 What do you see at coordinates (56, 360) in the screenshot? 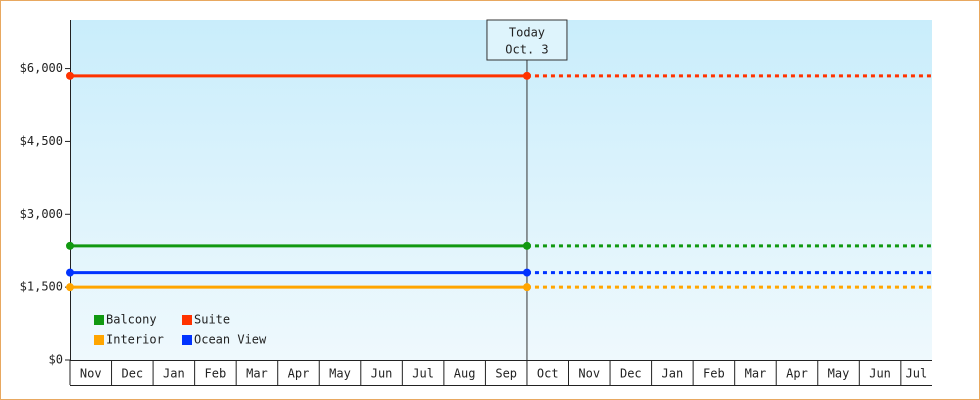
I see `y-tick-label: $0` at bounding box center [56, 360].